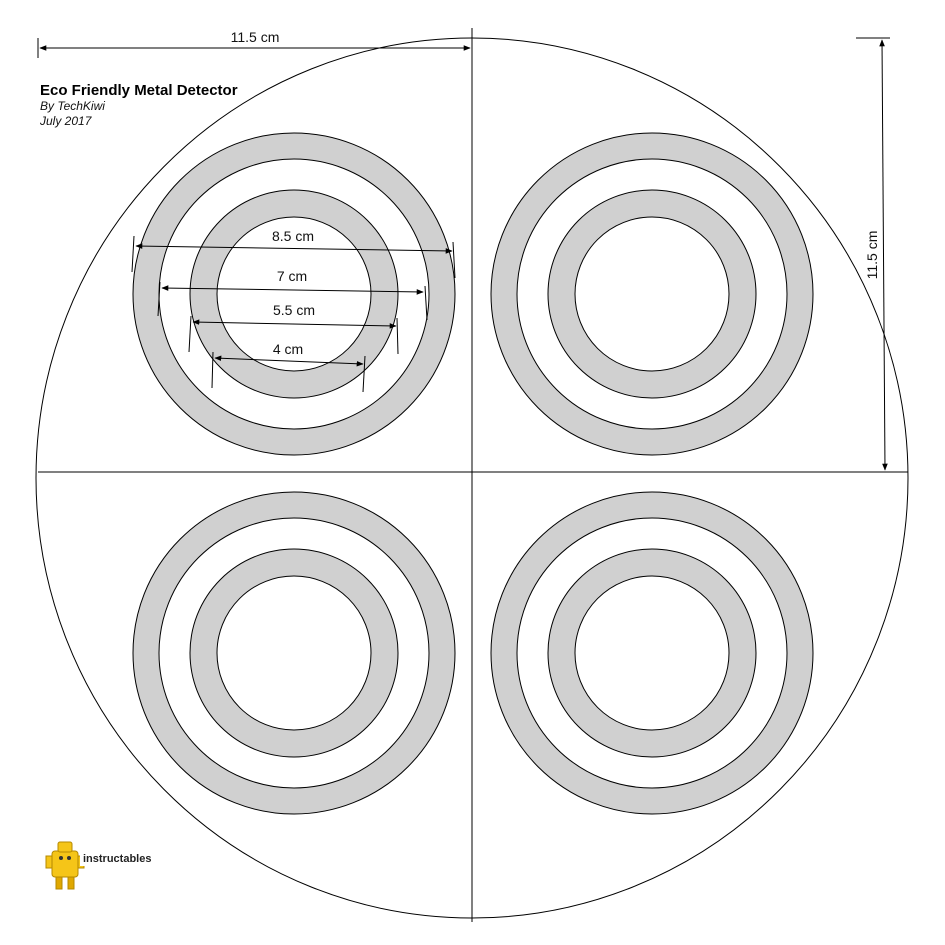 This screenshot has width=945, height=945. I want to click on coil-tl-outer-band, so click(294, 294).